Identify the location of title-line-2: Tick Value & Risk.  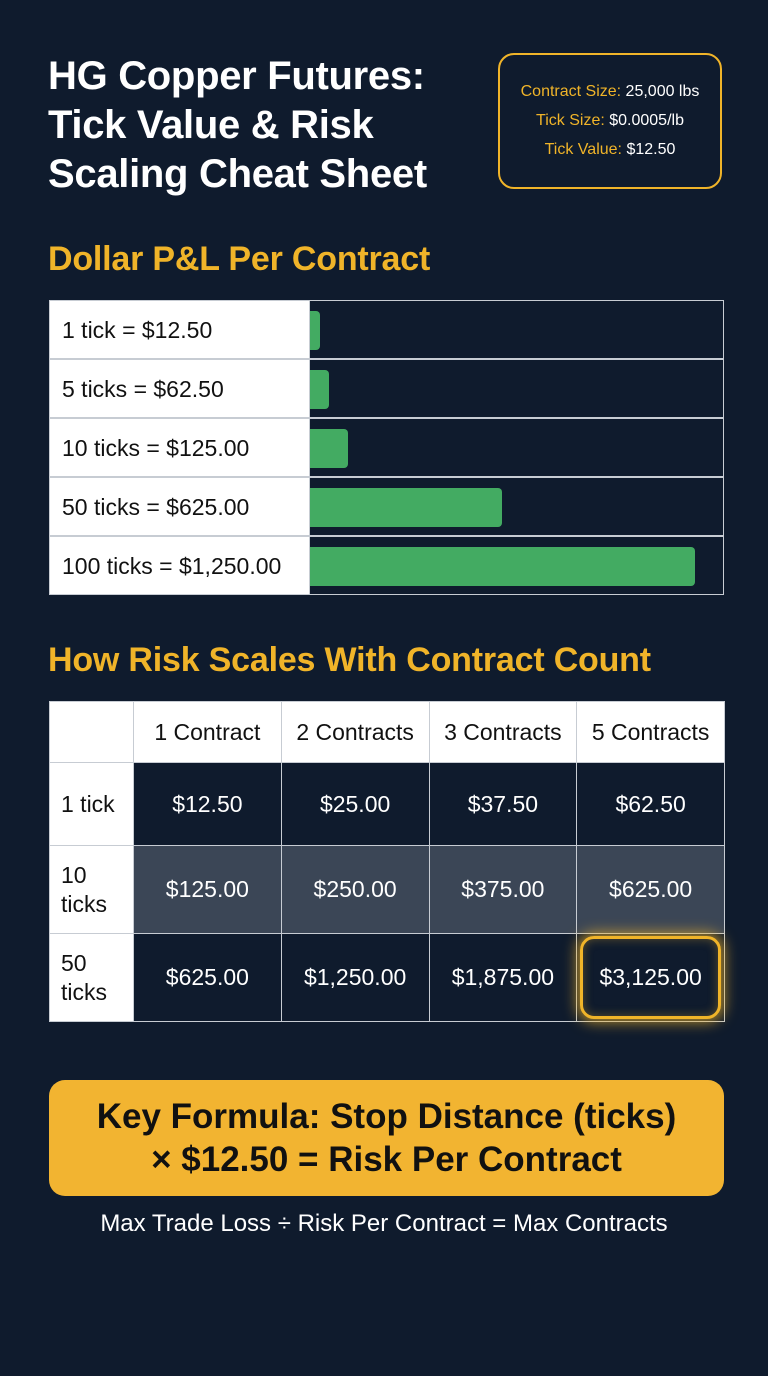
(211, 125).